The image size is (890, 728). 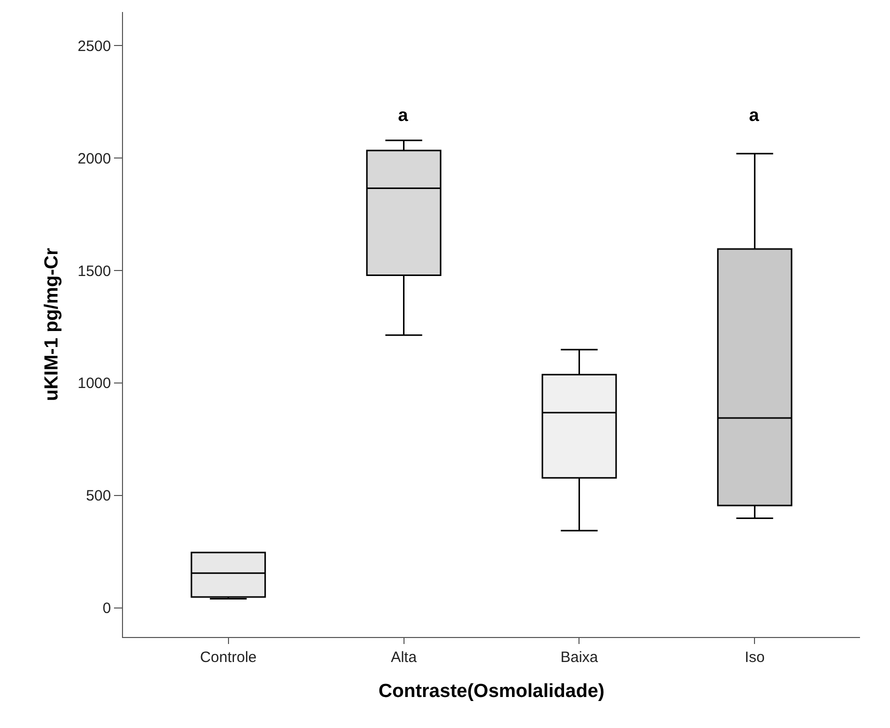 I want to click on x-tick-label: Iso, so click(x=754, y=657).